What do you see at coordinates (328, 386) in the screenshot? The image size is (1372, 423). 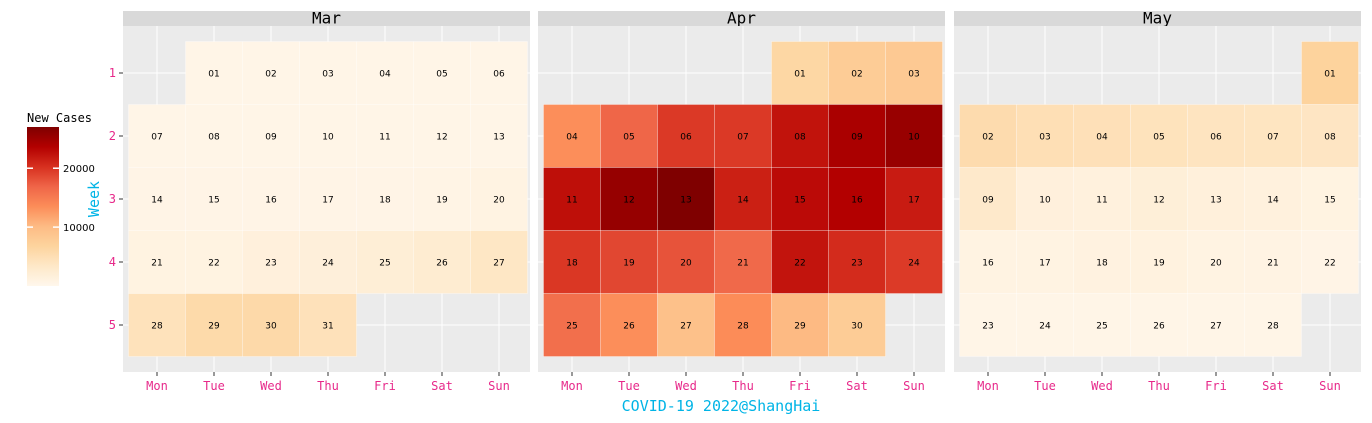 I see `x-tick-label: Thu` at bounding box center [328, 386].